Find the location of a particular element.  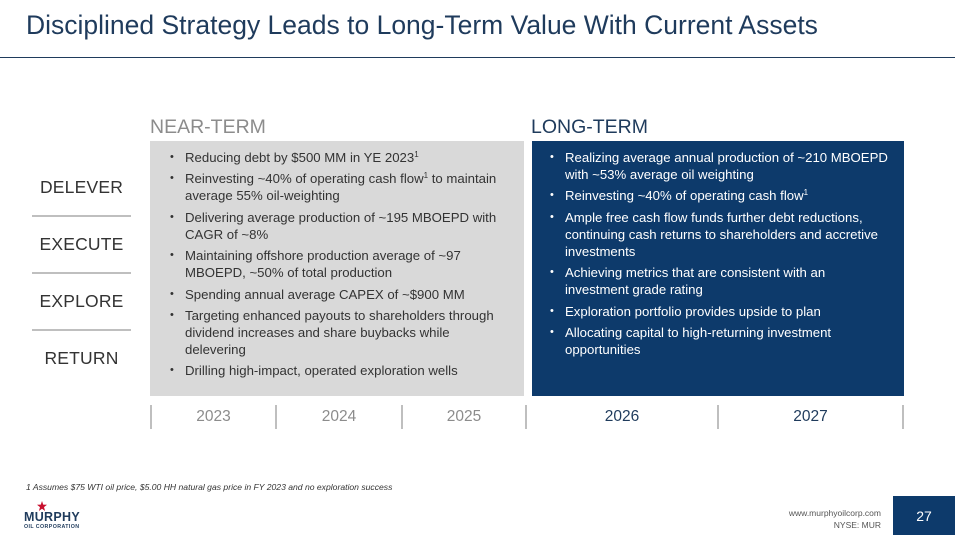

bullet-text-rest: to maintain average 55% oil-weighting is located at coordinates (341, 187).